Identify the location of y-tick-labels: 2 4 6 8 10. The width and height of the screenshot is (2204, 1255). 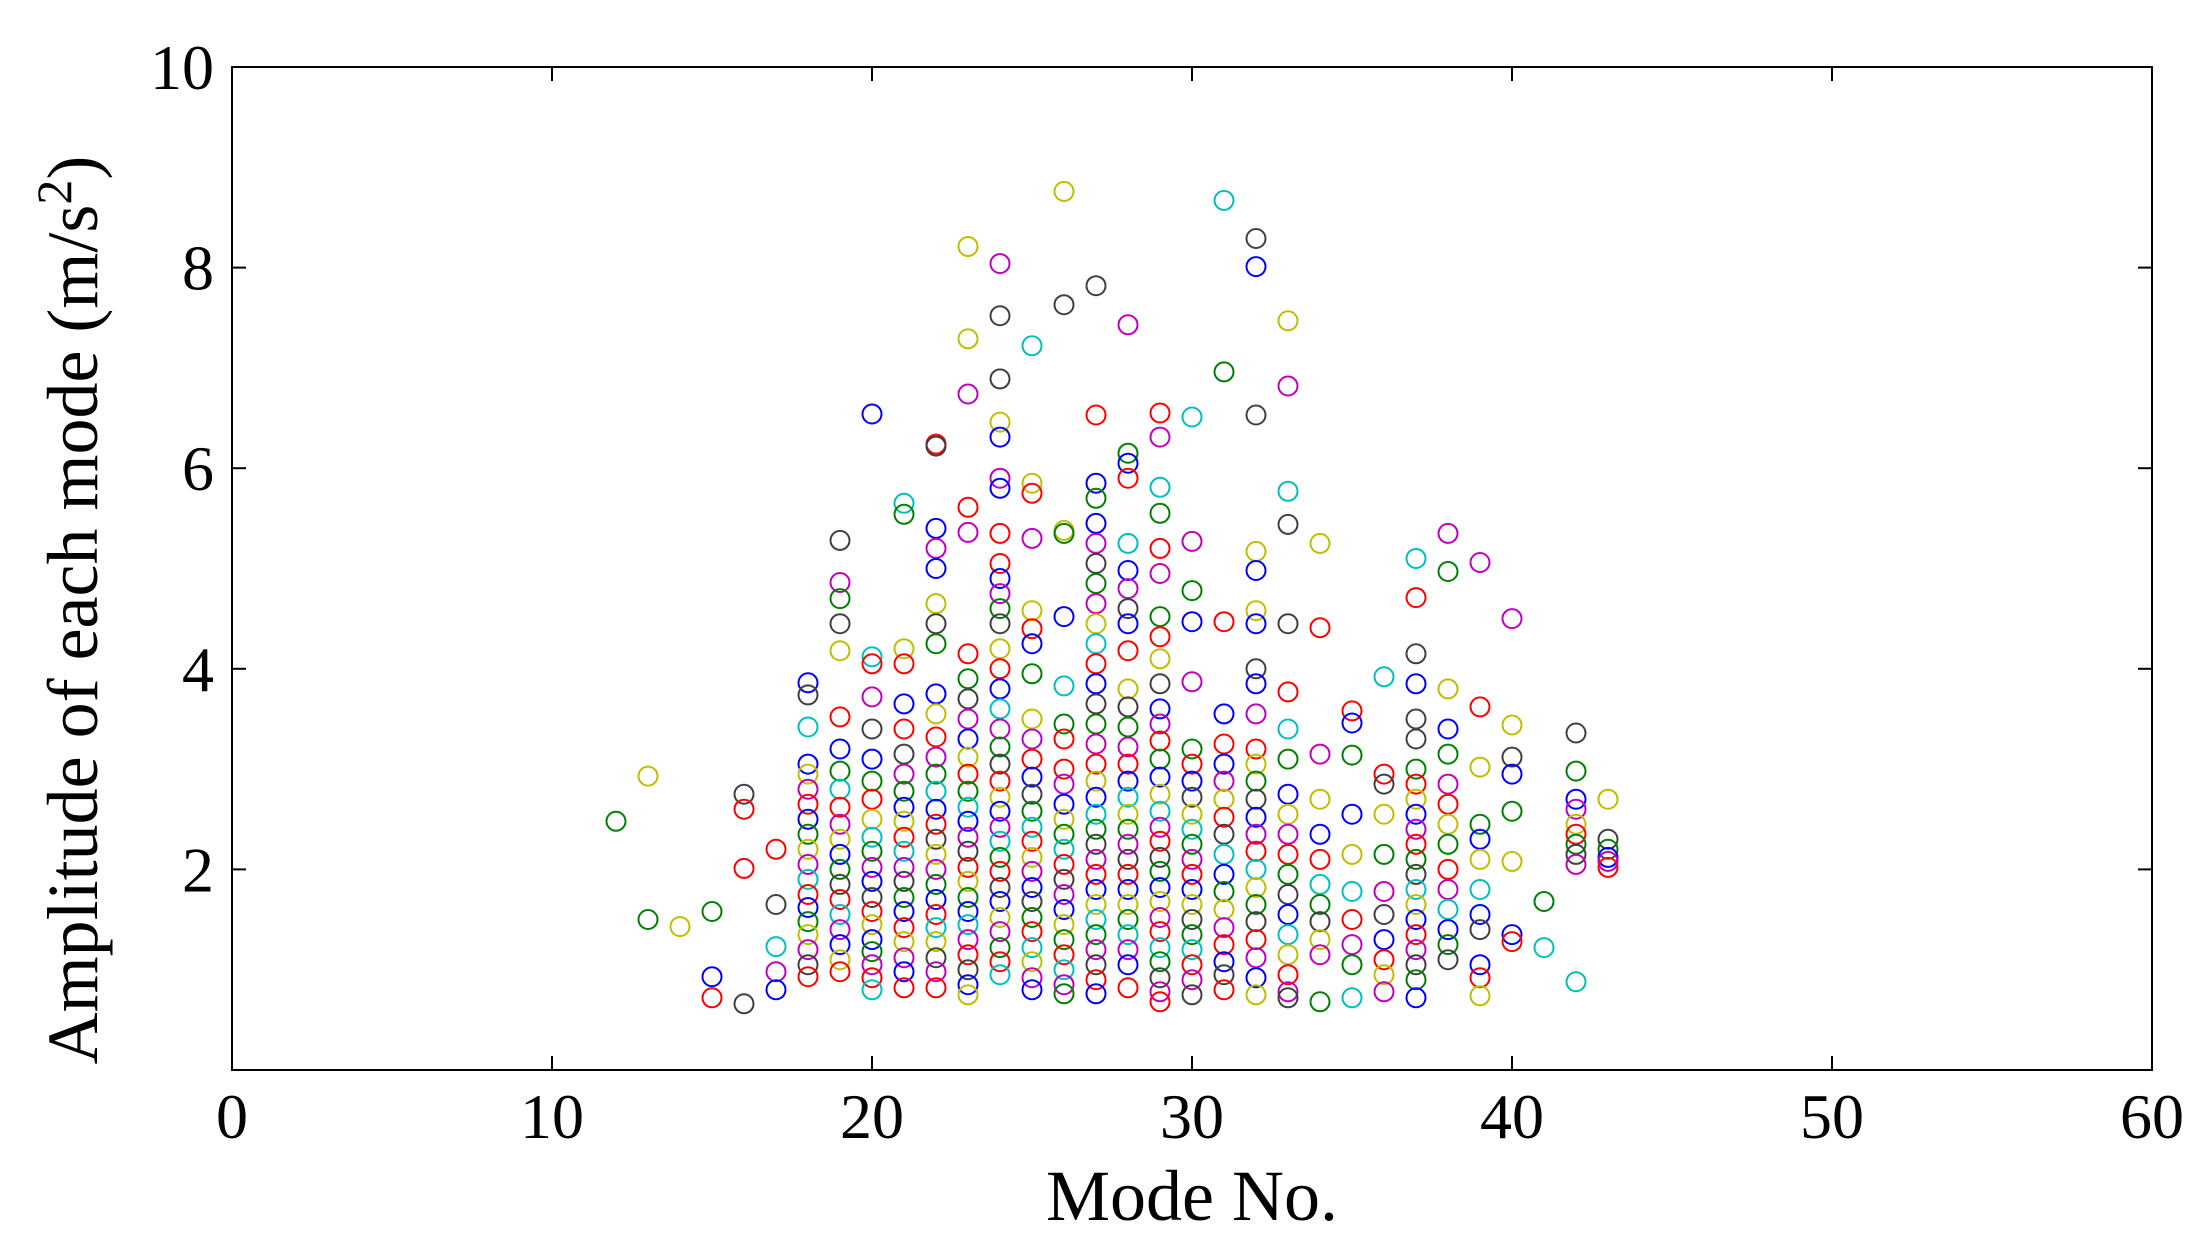
(182, 468).